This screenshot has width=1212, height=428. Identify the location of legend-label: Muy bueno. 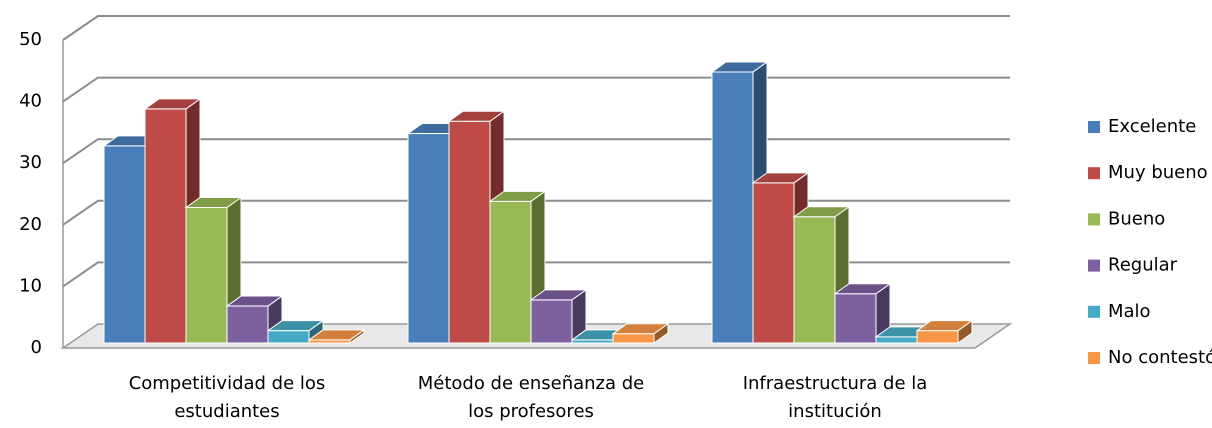
(1158, 172).